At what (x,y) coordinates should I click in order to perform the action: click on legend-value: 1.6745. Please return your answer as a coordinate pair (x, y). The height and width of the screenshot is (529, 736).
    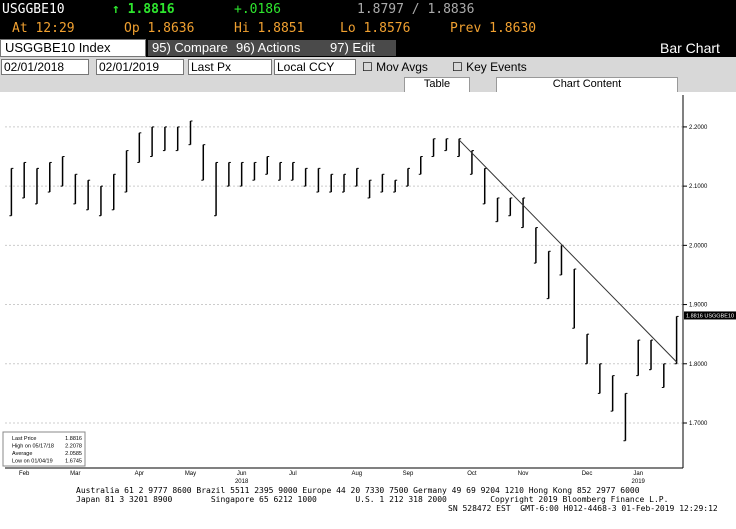
    Looking at the image, I should click on (73, 462).